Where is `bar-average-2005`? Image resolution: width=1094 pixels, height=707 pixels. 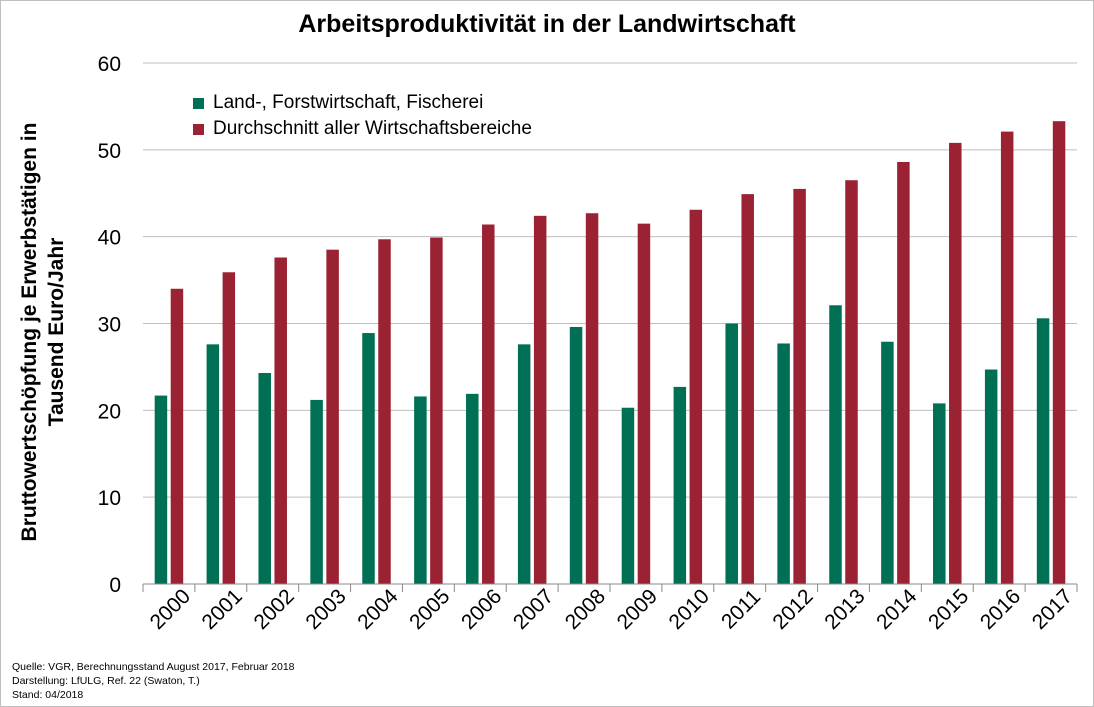 bar-average-2005 is located at coordinates (436, 410).